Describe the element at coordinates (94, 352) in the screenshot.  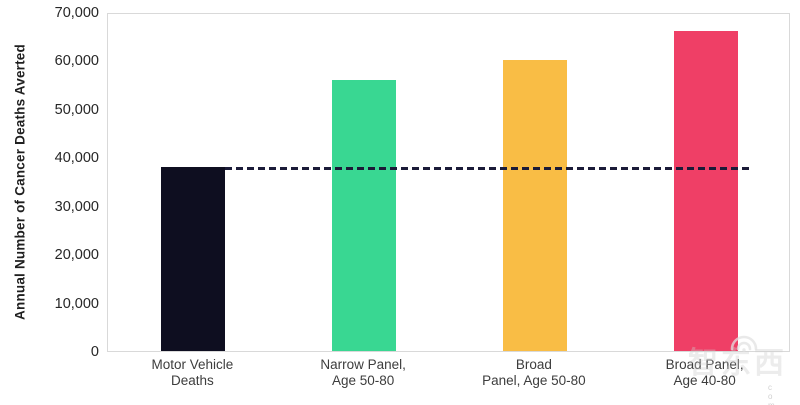
I see `y-tick-label: 0` at that location.